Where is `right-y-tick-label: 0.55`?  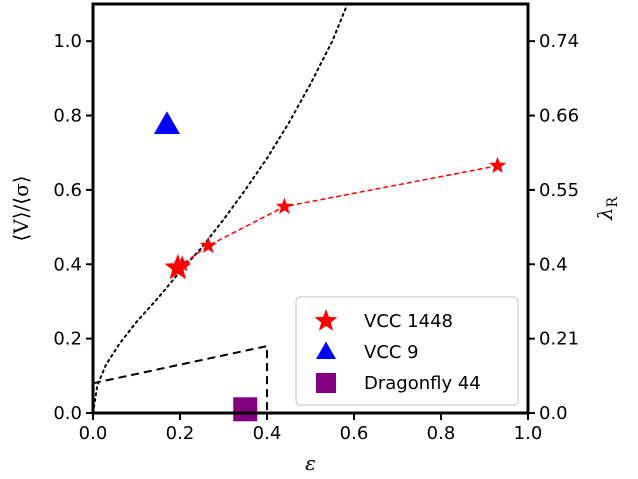
right-y-tick-label: 0.55 is located at coordinates (559, 190).